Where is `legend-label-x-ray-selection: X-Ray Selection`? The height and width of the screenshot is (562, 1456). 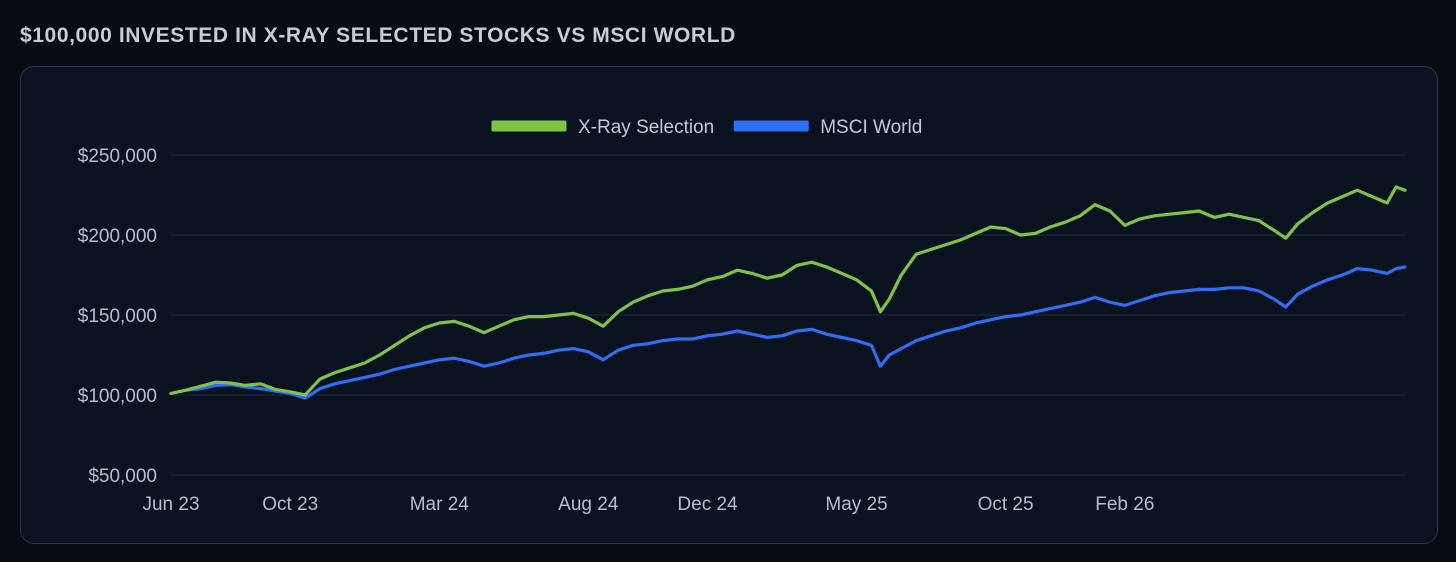
legend-label-x-ray-selection: X-Ray Selection is located at coordinates (646, 127).